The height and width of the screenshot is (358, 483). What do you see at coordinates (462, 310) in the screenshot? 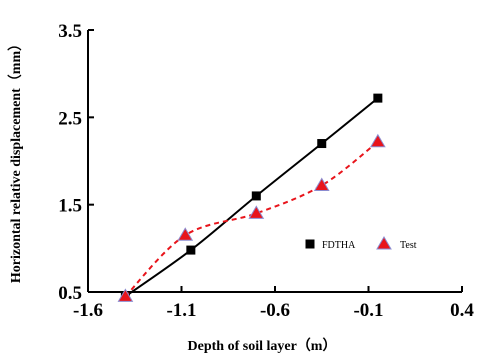
I see `x-tick-label: 0.4` at bounding box center [462, 310].